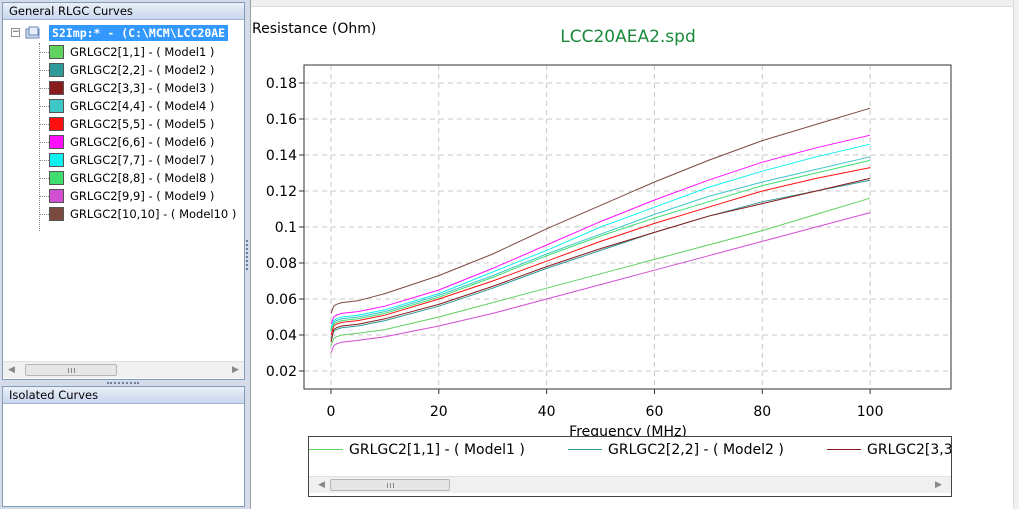 The width and height of the screenshot is (1019, 509). Describe the element at coordinates (123, 395) in the screenshot. I see `isolated-curves-panel-title: Isolated Curves` at that location.